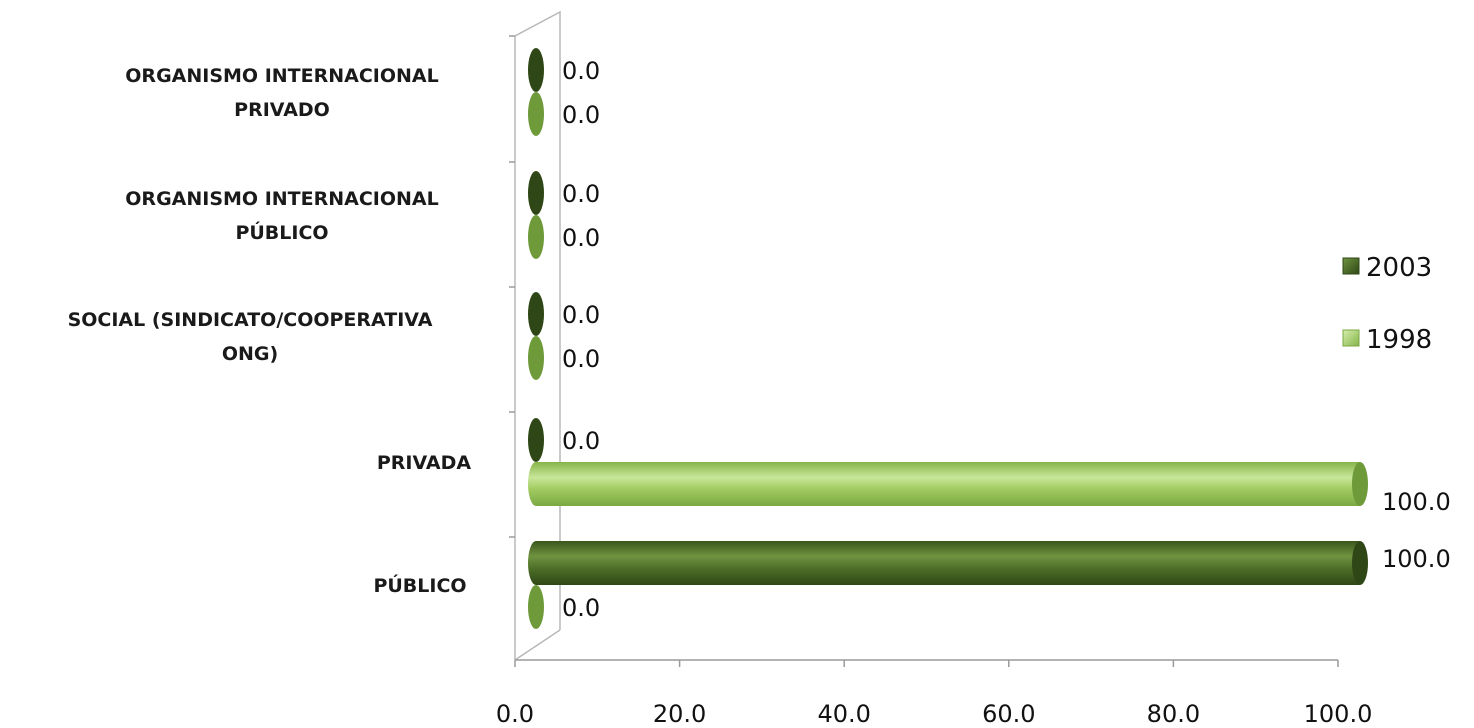 The height and width of the screenshot is (728, 1474). What do you see at coordinates (1360, 563) in the screenshot?
I see `bar-end-cap-2003` at bounding box center [1360, 563].